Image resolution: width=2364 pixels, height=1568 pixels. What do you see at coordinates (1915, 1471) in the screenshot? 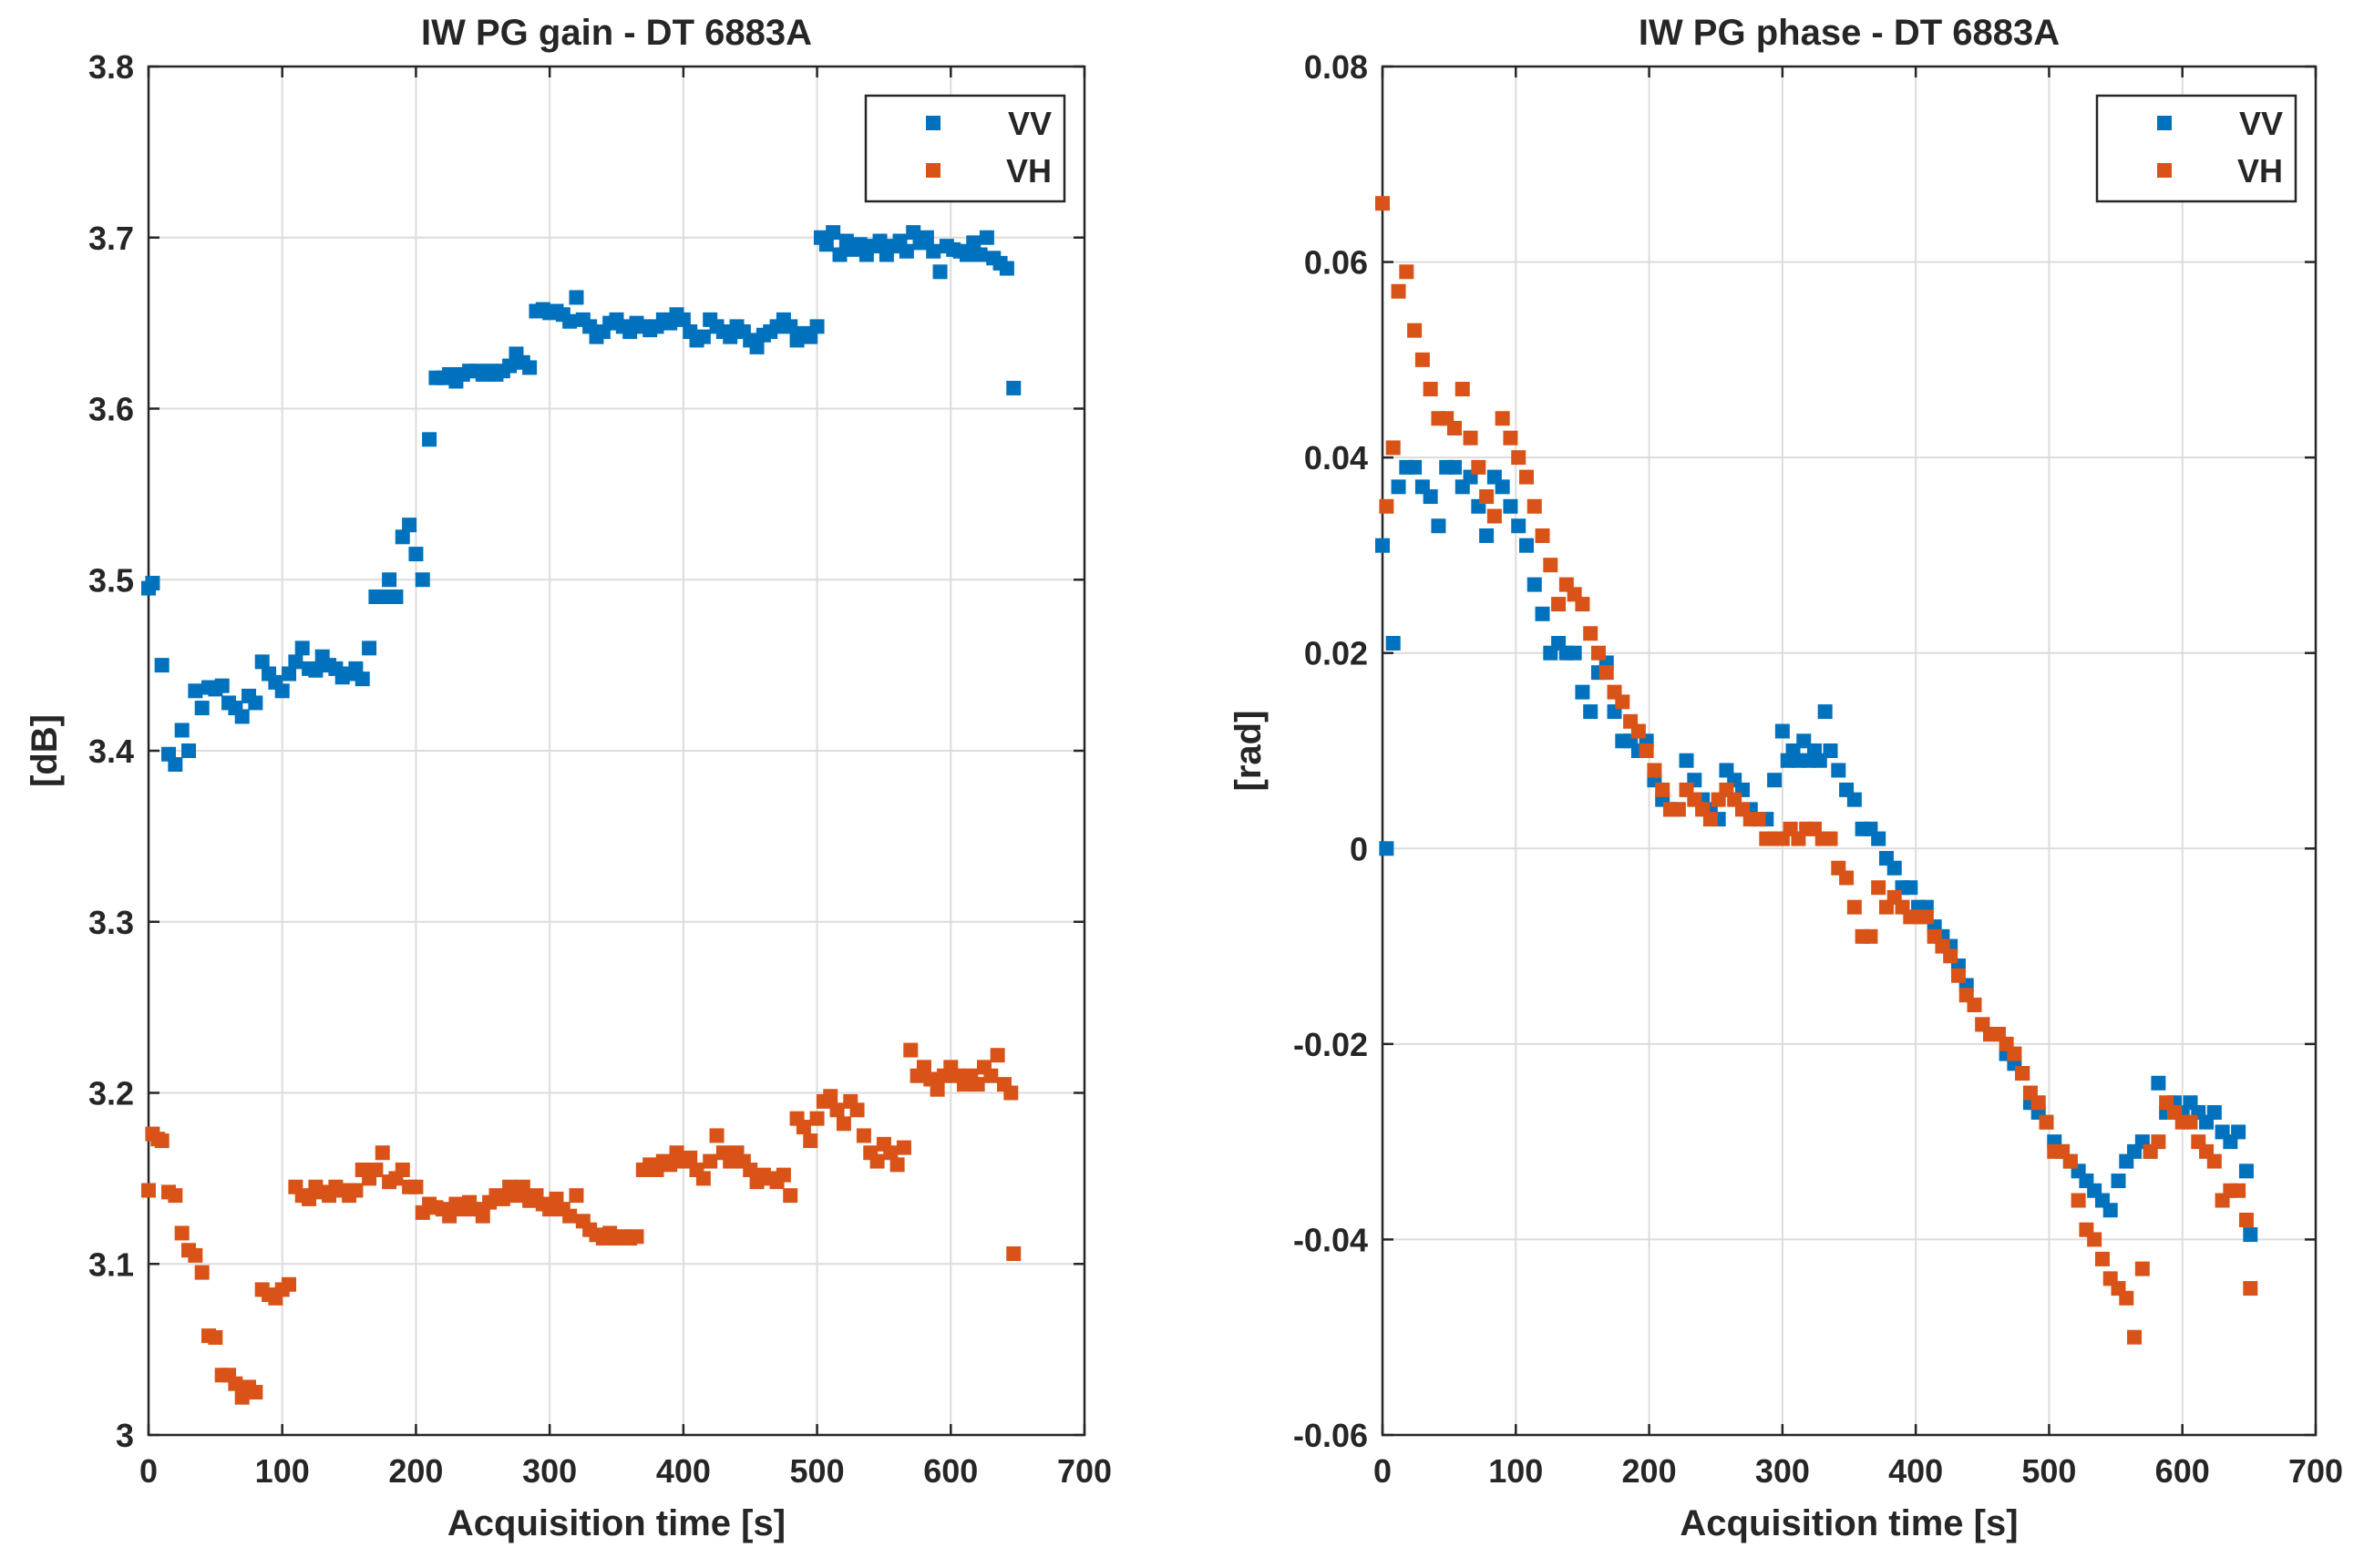
I see `phase-x-tick-label: 400` at bounding box center [1915, 1471].